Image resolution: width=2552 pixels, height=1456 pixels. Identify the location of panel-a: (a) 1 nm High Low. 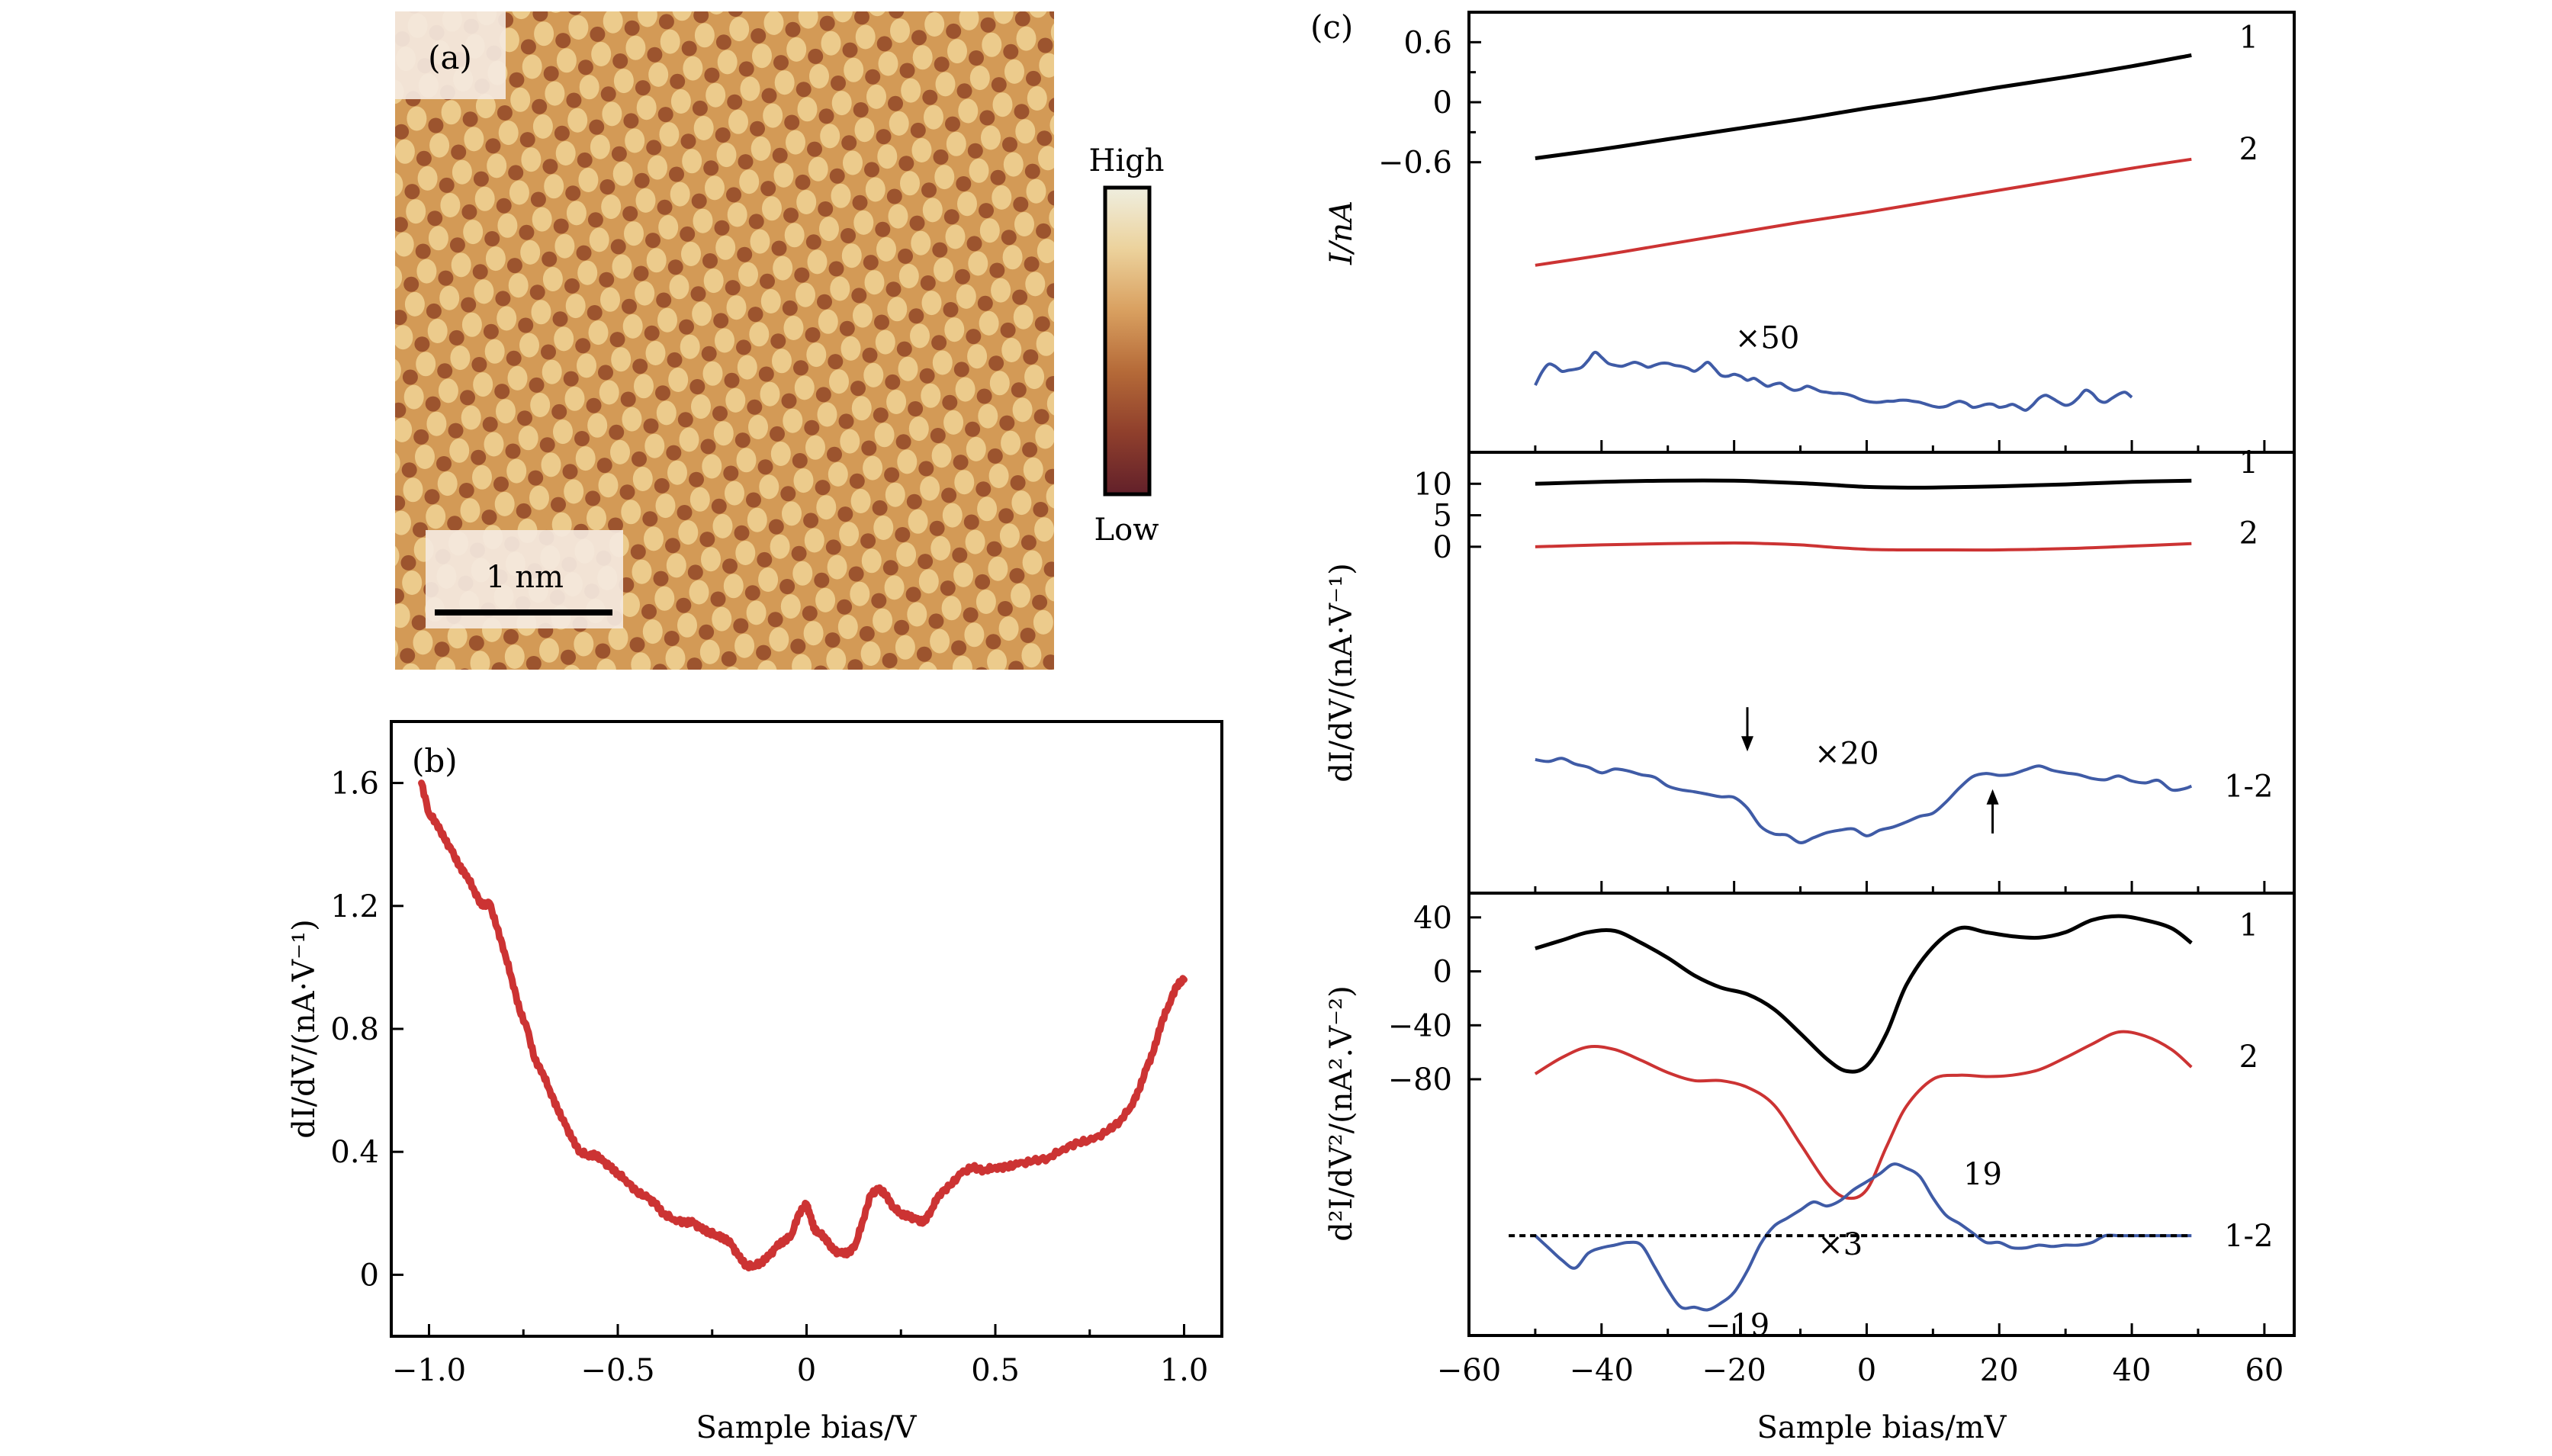
(766, 349).